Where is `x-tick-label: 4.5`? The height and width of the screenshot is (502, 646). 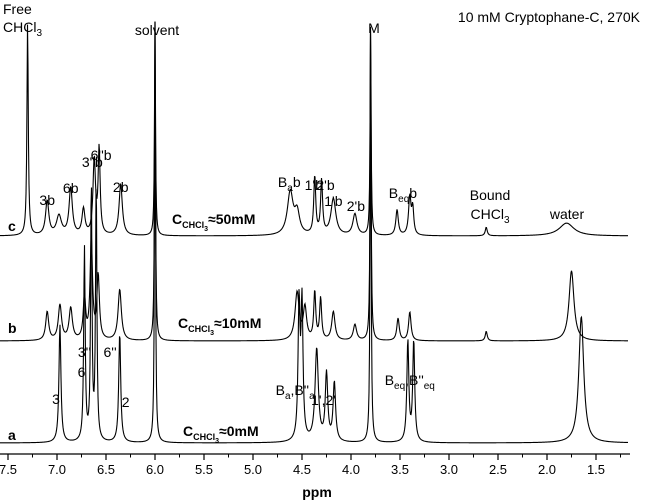 x-tick-label: 4.5 is located at coordinates (302, 469).